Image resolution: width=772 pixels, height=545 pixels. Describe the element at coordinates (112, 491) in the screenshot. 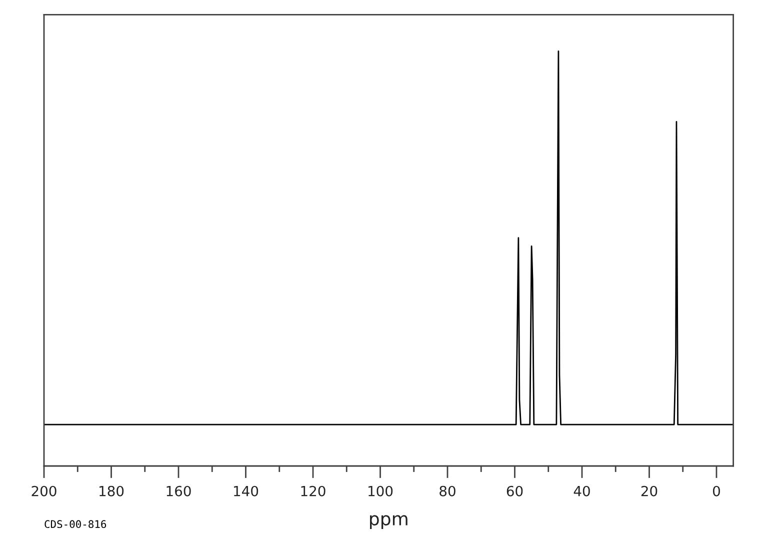

I see `x-tick-label: 180` at that location.